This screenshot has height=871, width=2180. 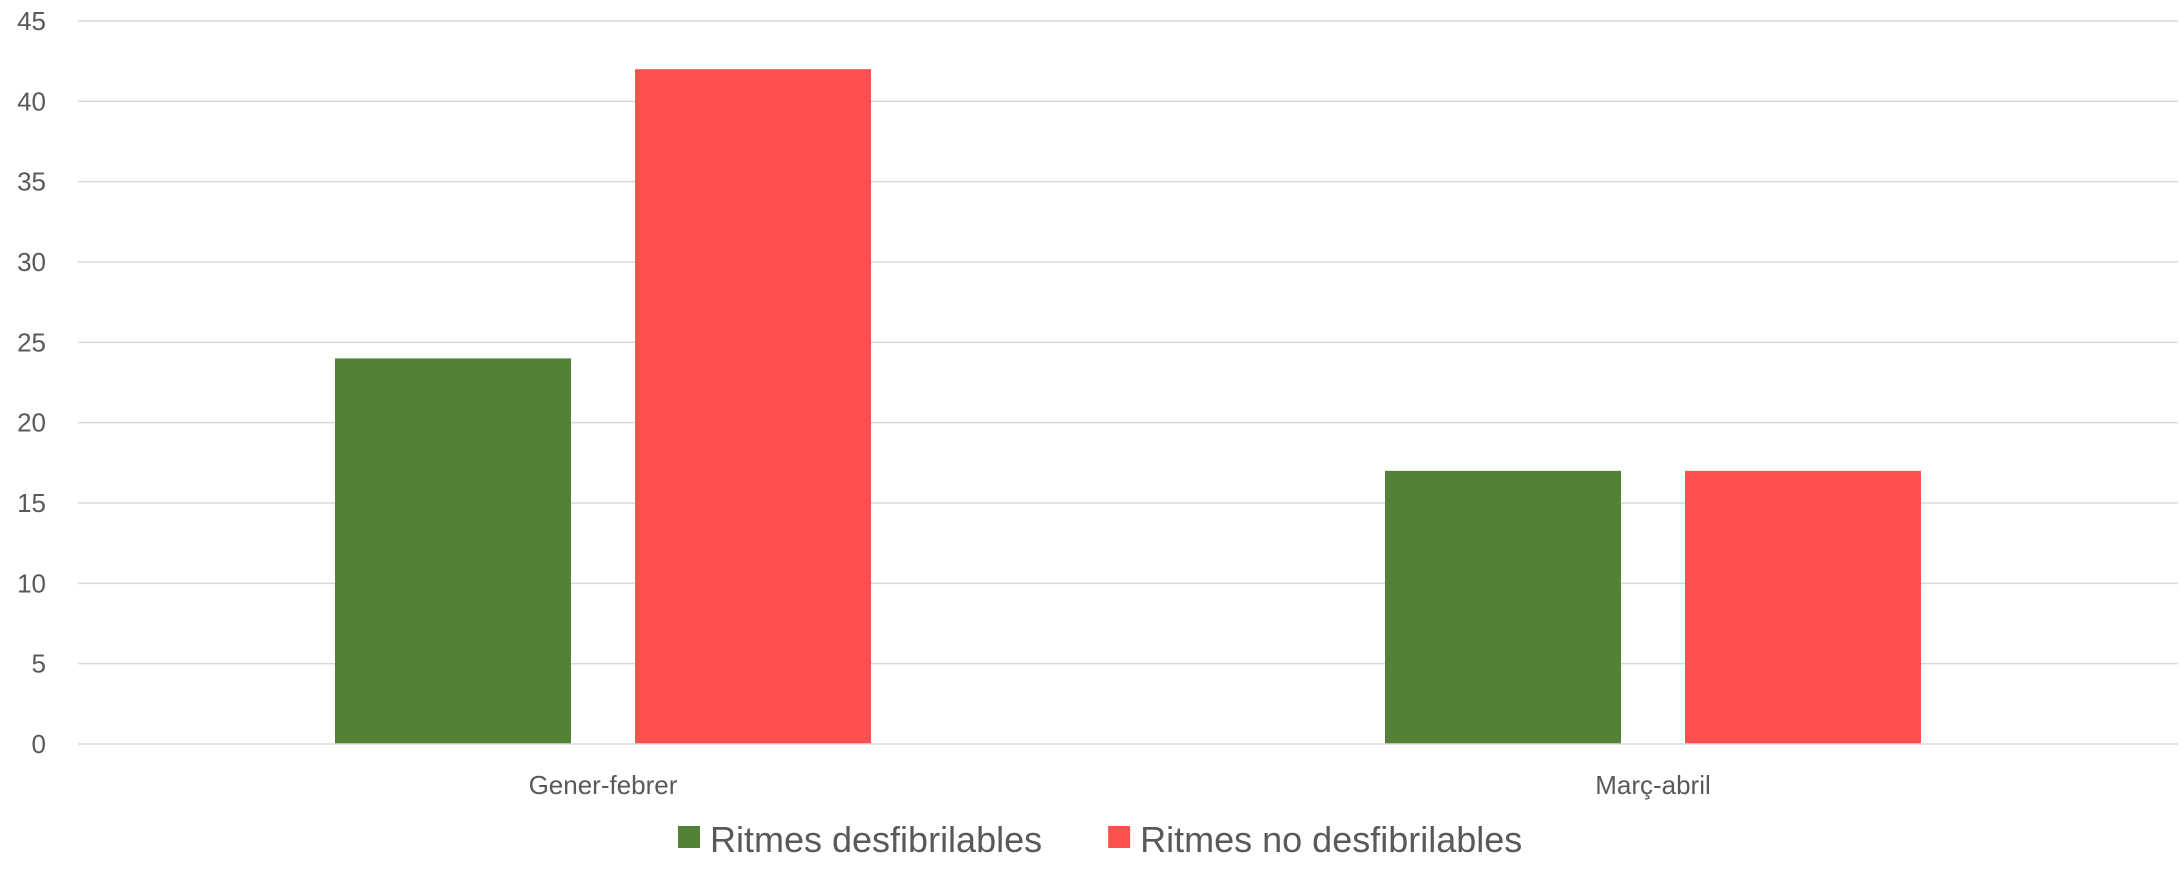 What do you see at coordinates (31, 21) in the screenshot?
I see `y-tick-label: 45` at bounding box center [31, 21].